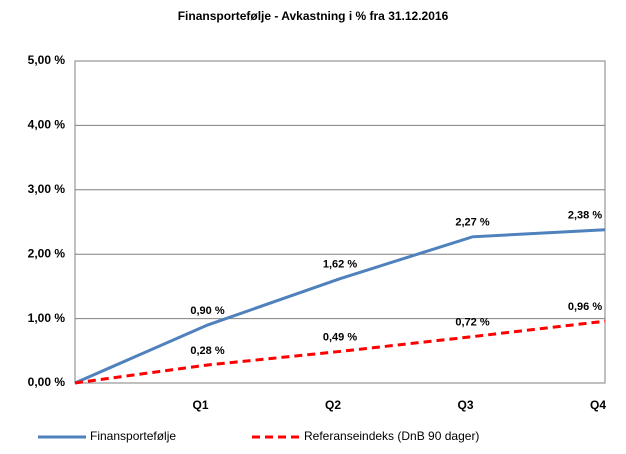  Describe the element at coordinates (585, 216) in the screenshot. I see `data-label: 2,38 %` at that location.